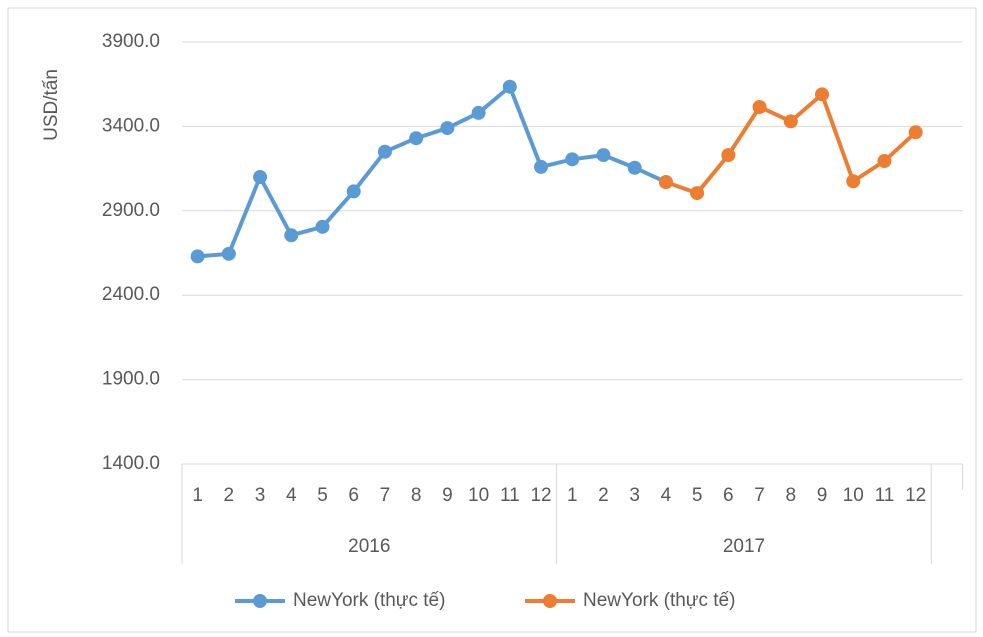 Image resolution: width=983 pixels, height=637 pixels. Describe the element at coordinates (131, 125) in the screenshot. I see `y-tick-label: 3400.0` at that location.